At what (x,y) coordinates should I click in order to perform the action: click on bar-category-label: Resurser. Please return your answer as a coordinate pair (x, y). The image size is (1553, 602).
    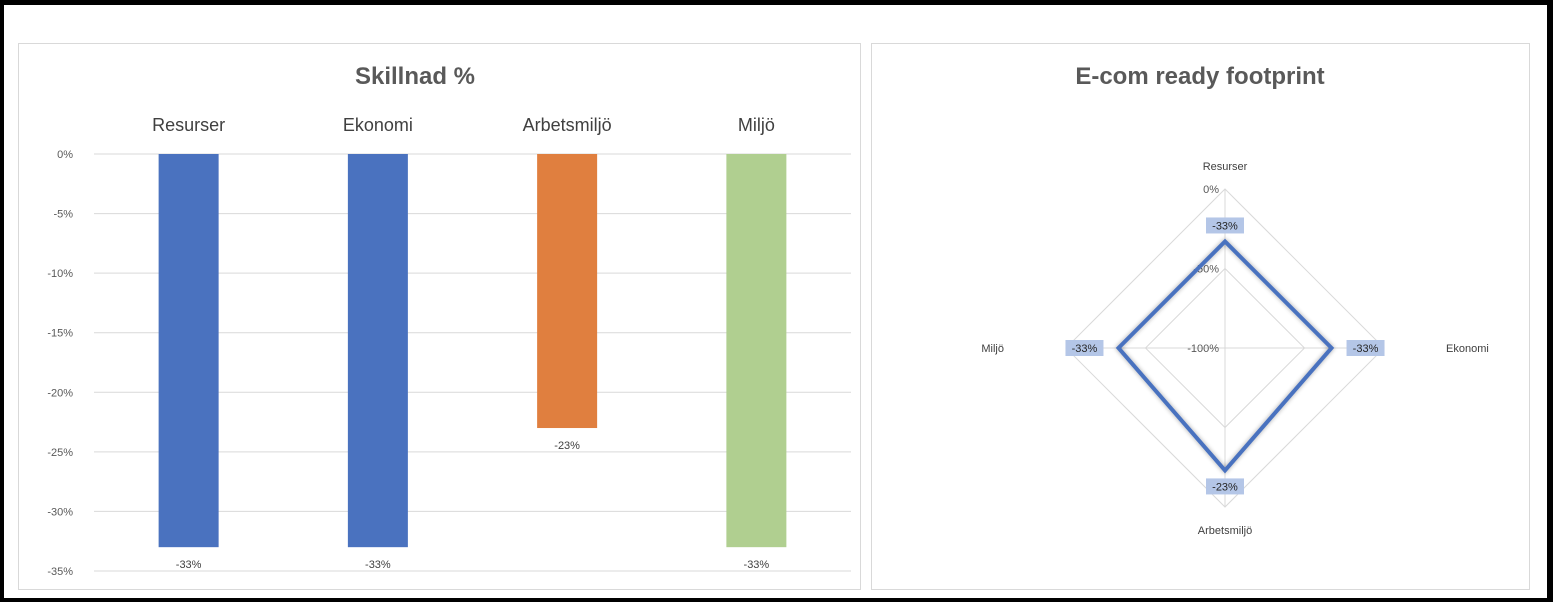
    Looking at the image, I should click on (188, 125).